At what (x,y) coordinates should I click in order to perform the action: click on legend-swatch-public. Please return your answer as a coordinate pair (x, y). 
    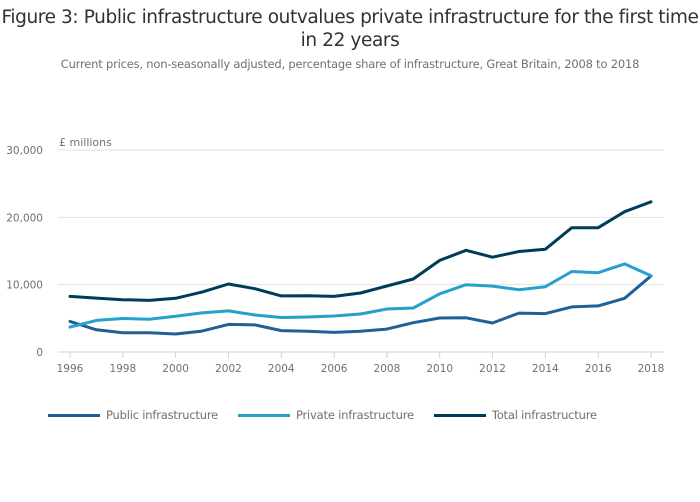
    Looking at the image, I should click on (74, 415).